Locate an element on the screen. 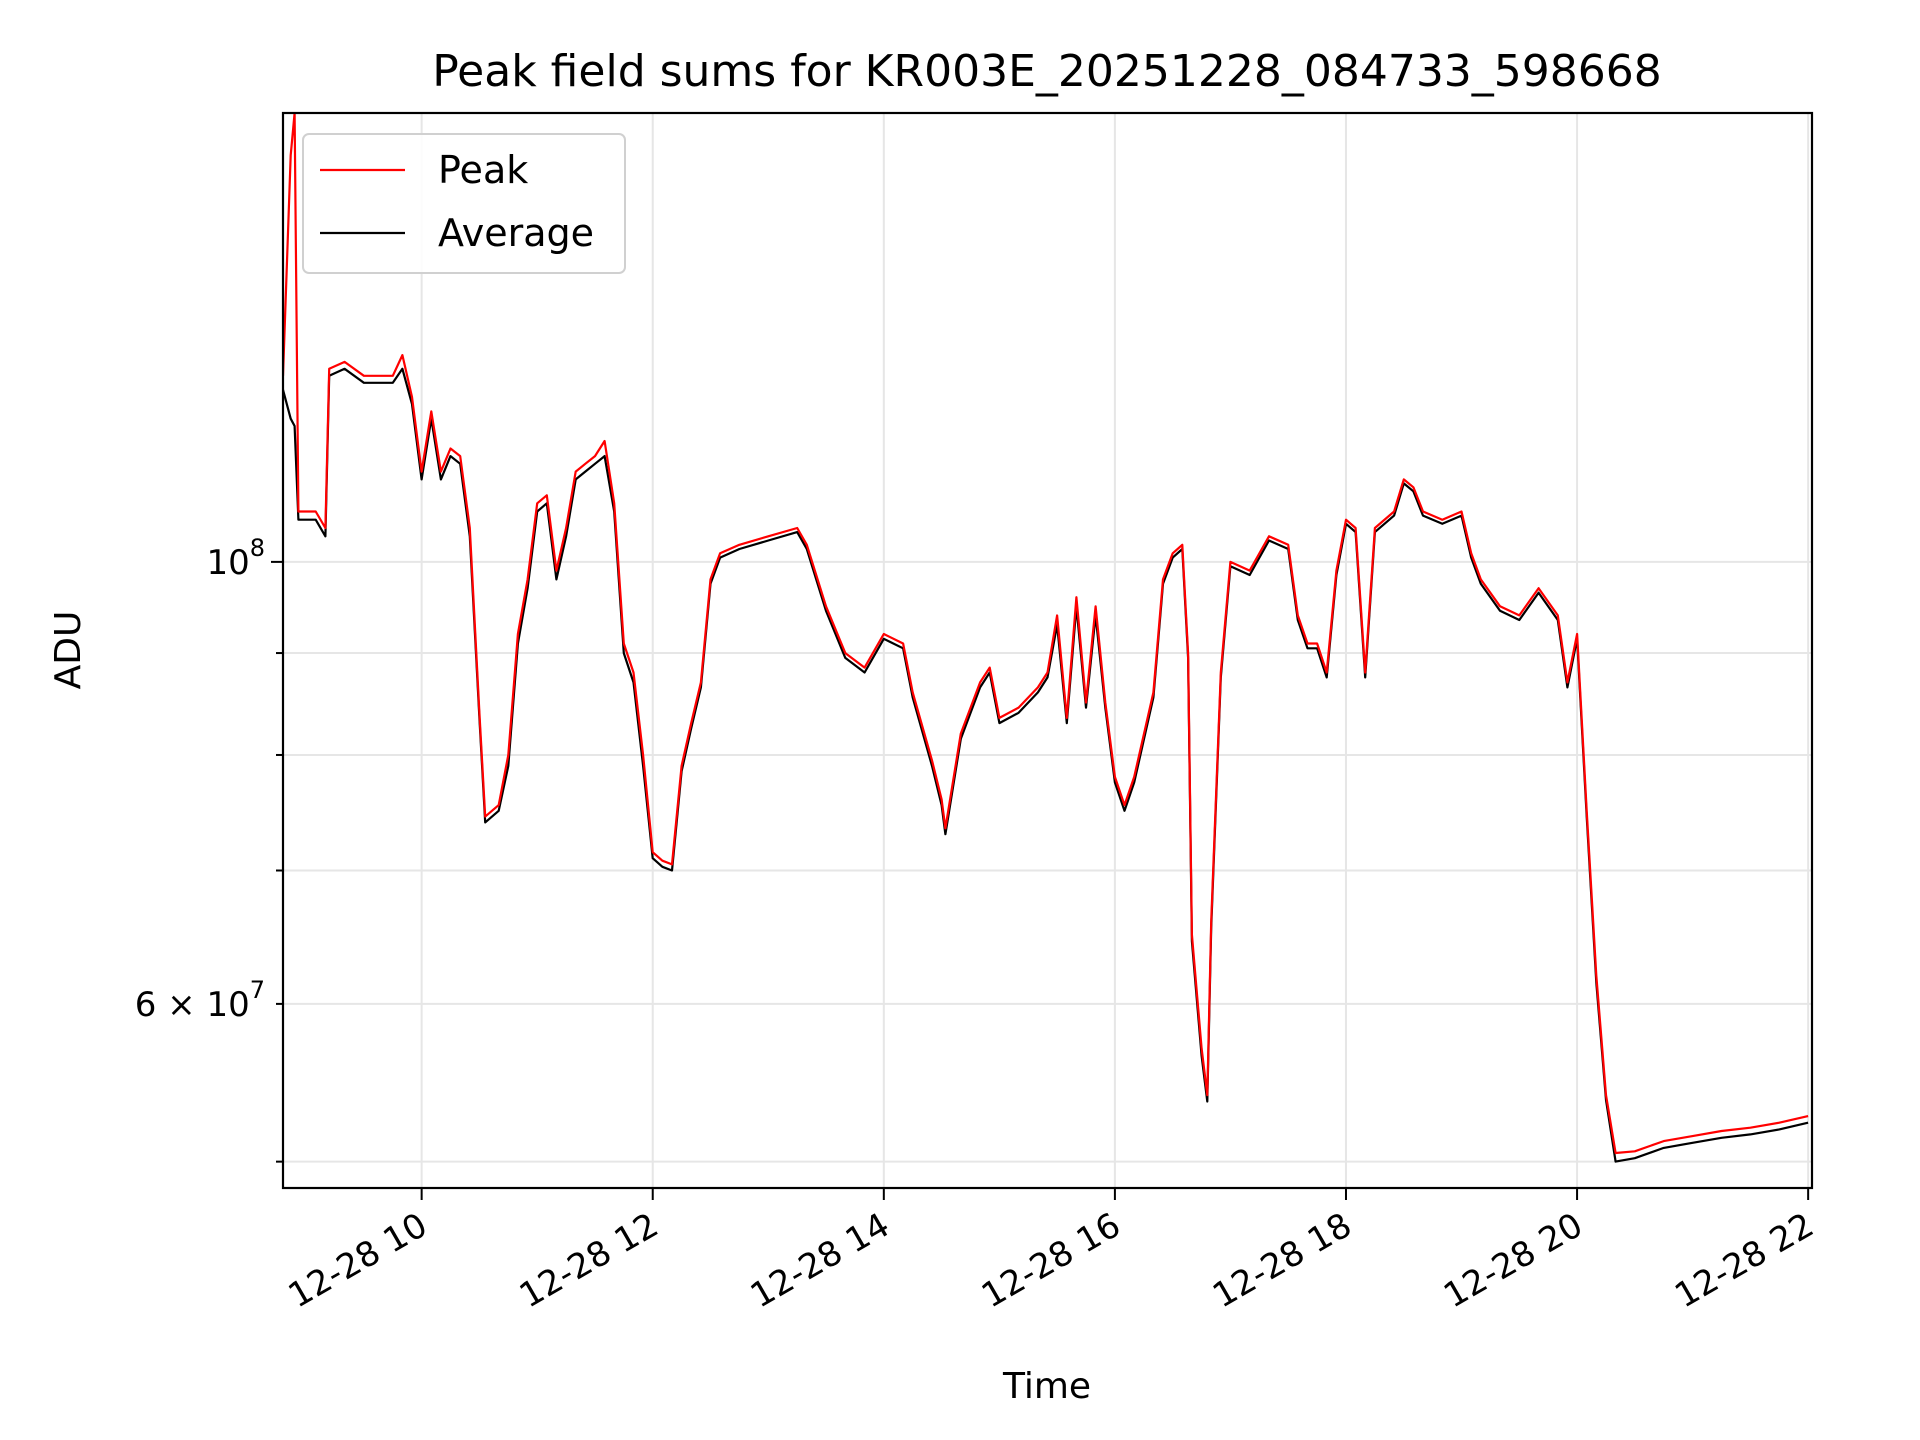 The image size is (1920, 1440). legend: Peak Average is located at coordinates (464, 203).